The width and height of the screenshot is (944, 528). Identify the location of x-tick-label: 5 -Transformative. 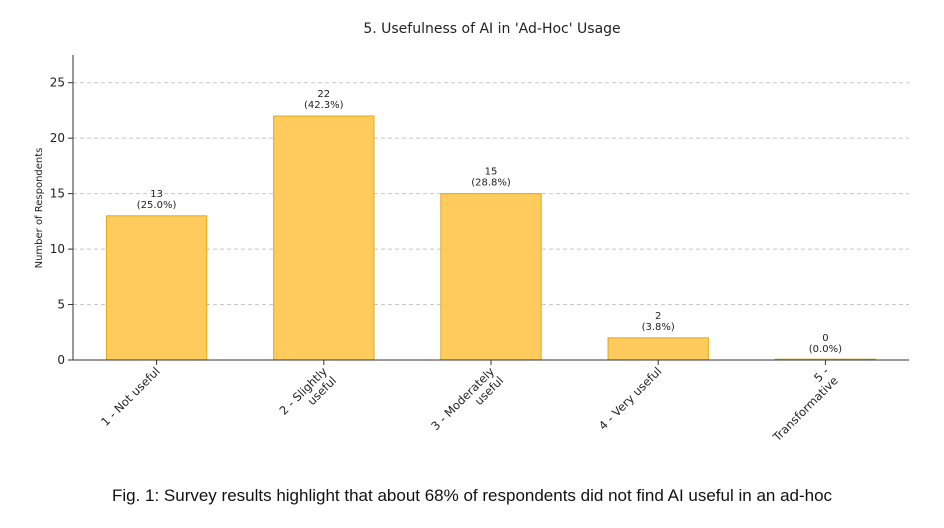
(800, 404).